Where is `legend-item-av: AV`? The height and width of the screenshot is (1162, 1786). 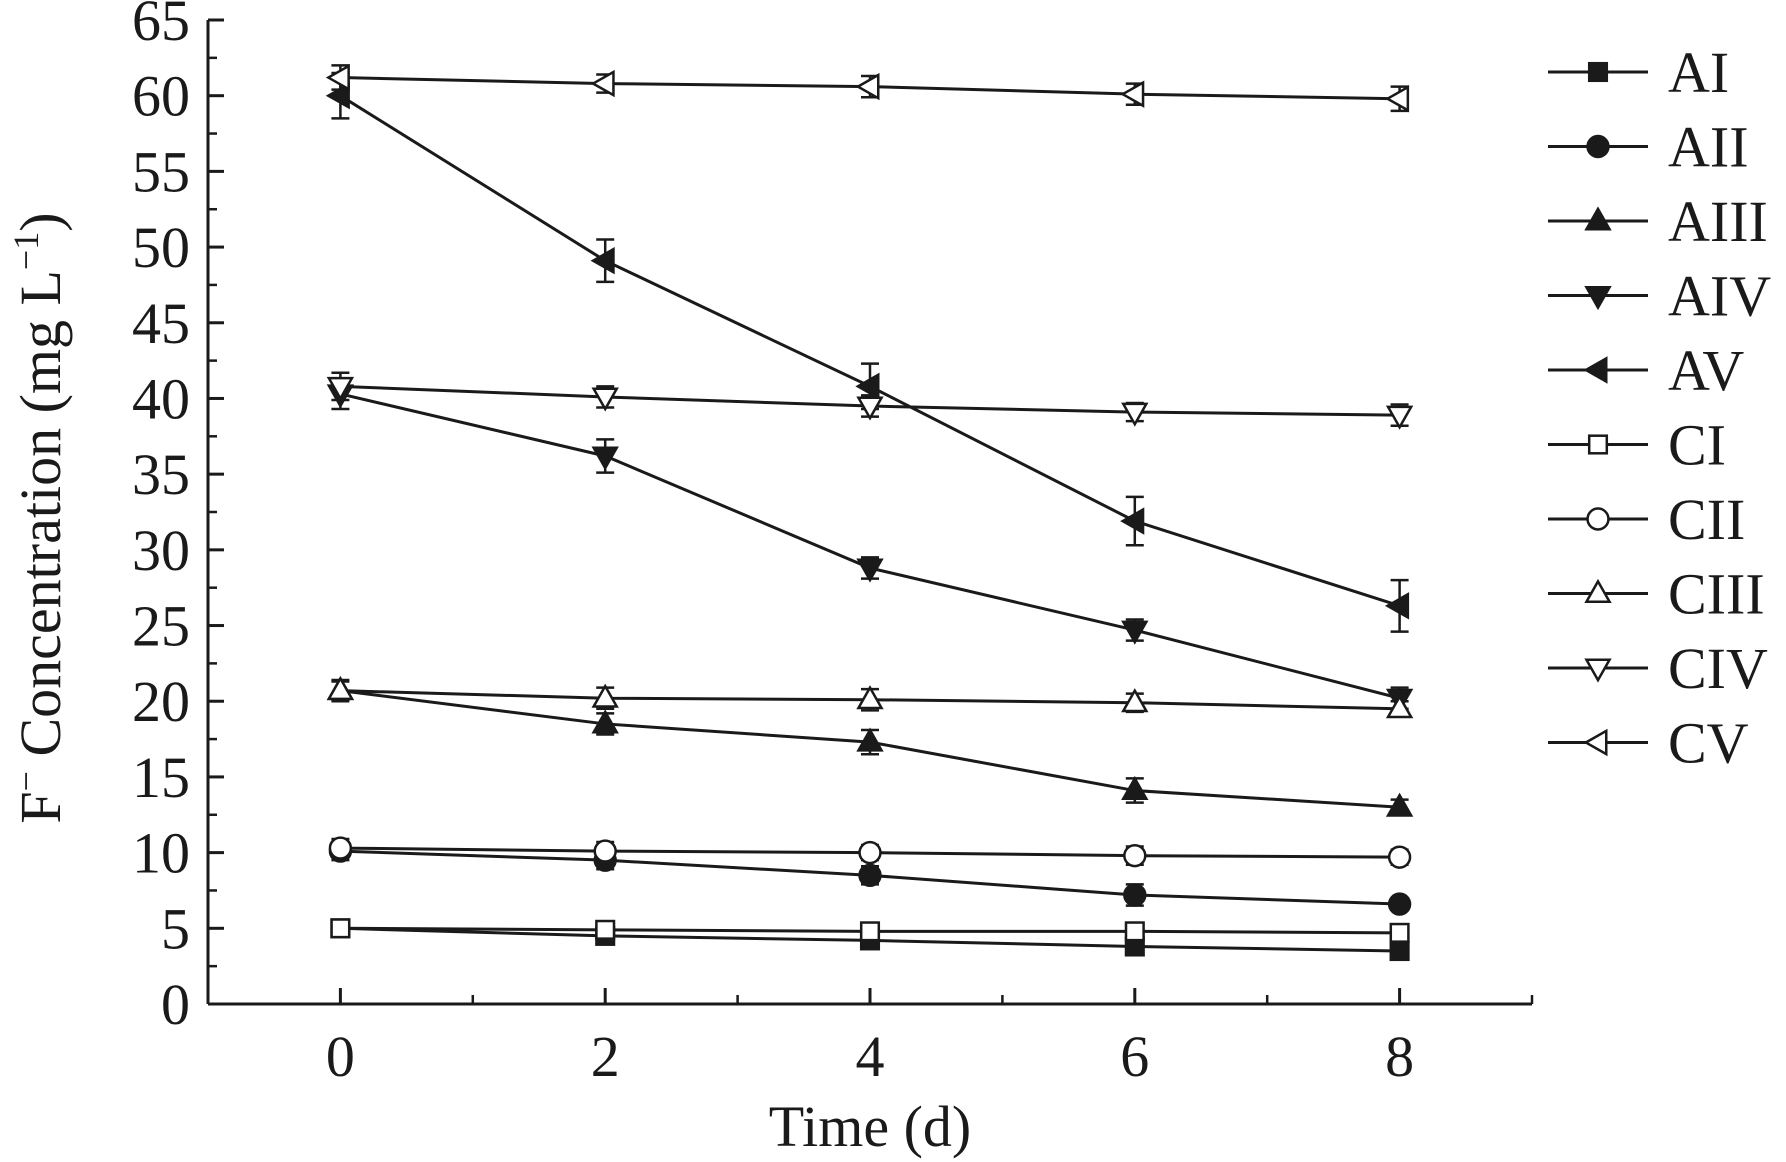 legend-item-av: AV is located at coordinates (1646, 370).